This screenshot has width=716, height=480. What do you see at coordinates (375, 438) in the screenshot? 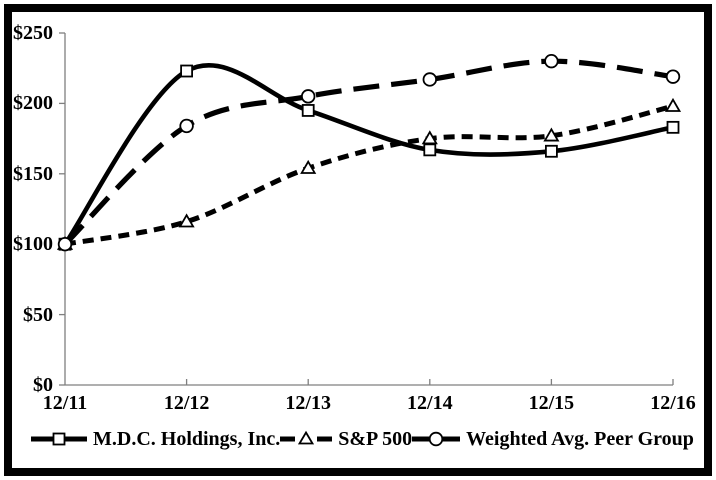
I see `legend-label-sp500: S&P 500` at bounding box center [375, 438].